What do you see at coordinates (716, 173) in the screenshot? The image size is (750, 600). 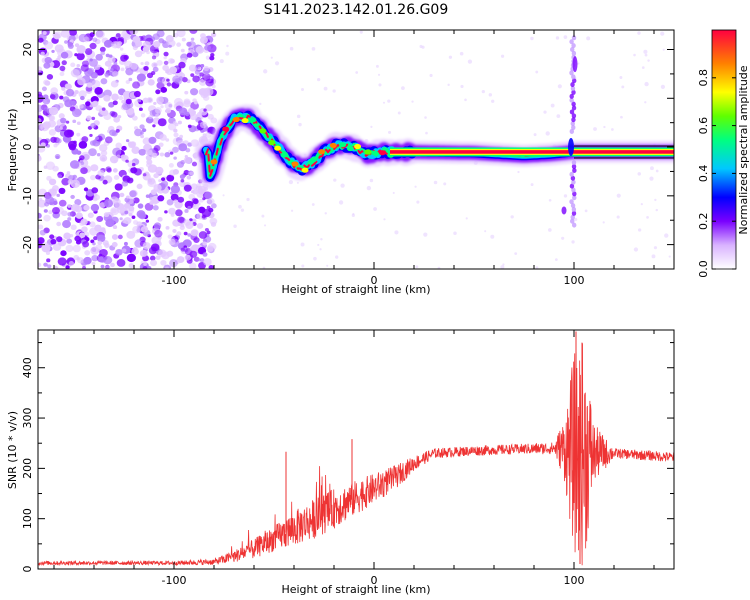 I see `colorbar-ticks: 0.0 0.2 0.4 0.6 0.8` at bounding box center [716, 173].